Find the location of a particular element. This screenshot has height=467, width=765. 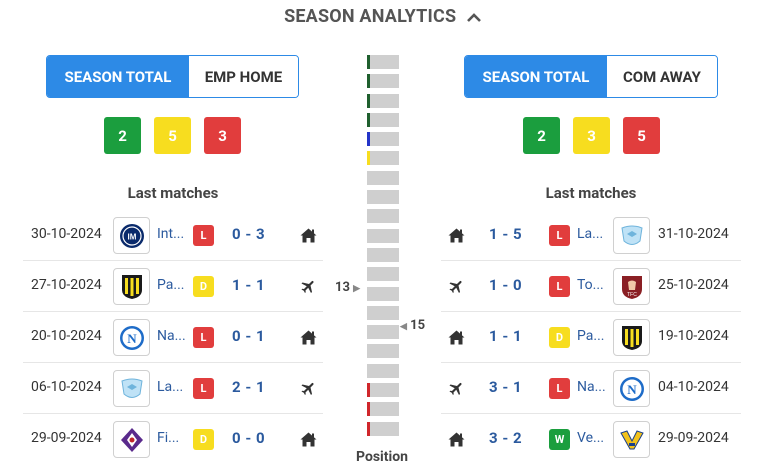

match-score: 0 - 3 is located at coordinates (249, 234).